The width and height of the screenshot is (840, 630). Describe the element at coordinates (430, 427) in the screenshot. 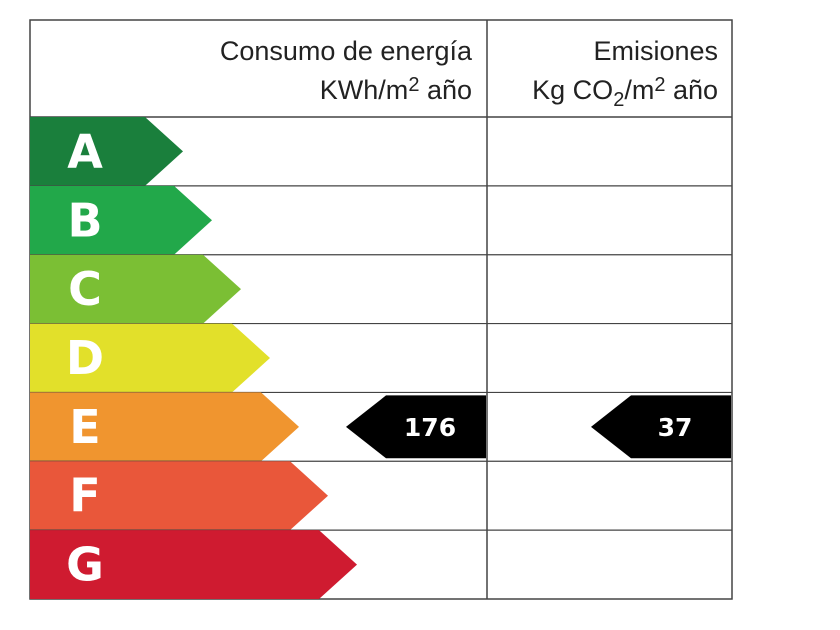

I see `consumo-value: 176` at that location.